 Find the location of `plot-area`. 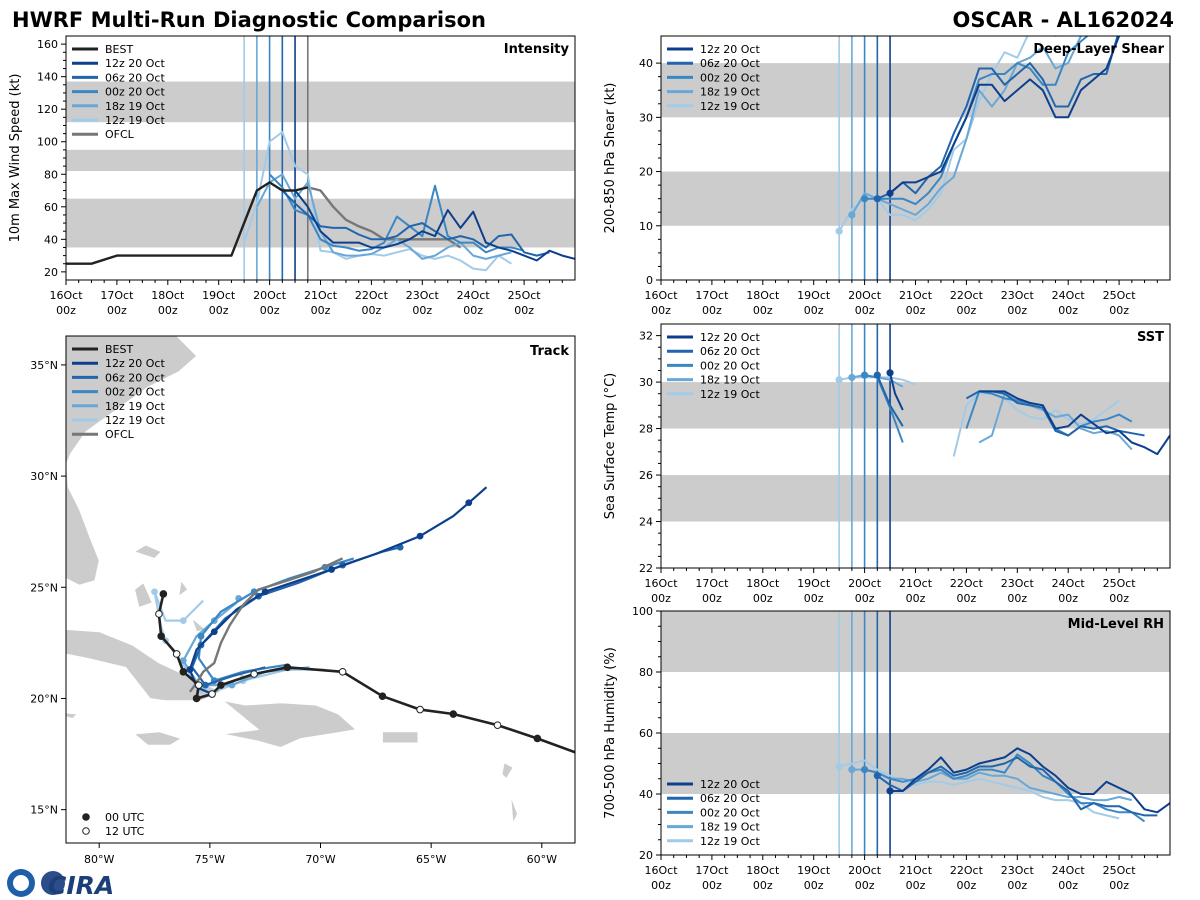

plot-area is located at coordinates (915, 733).